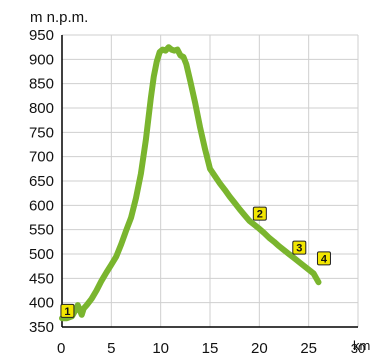 The width and height of the screenshot is (376, 360). What do you see at coordinates (358, 348) in the screenshot?
I see `x-tick-label: 30` at bounding box center [358, 348].